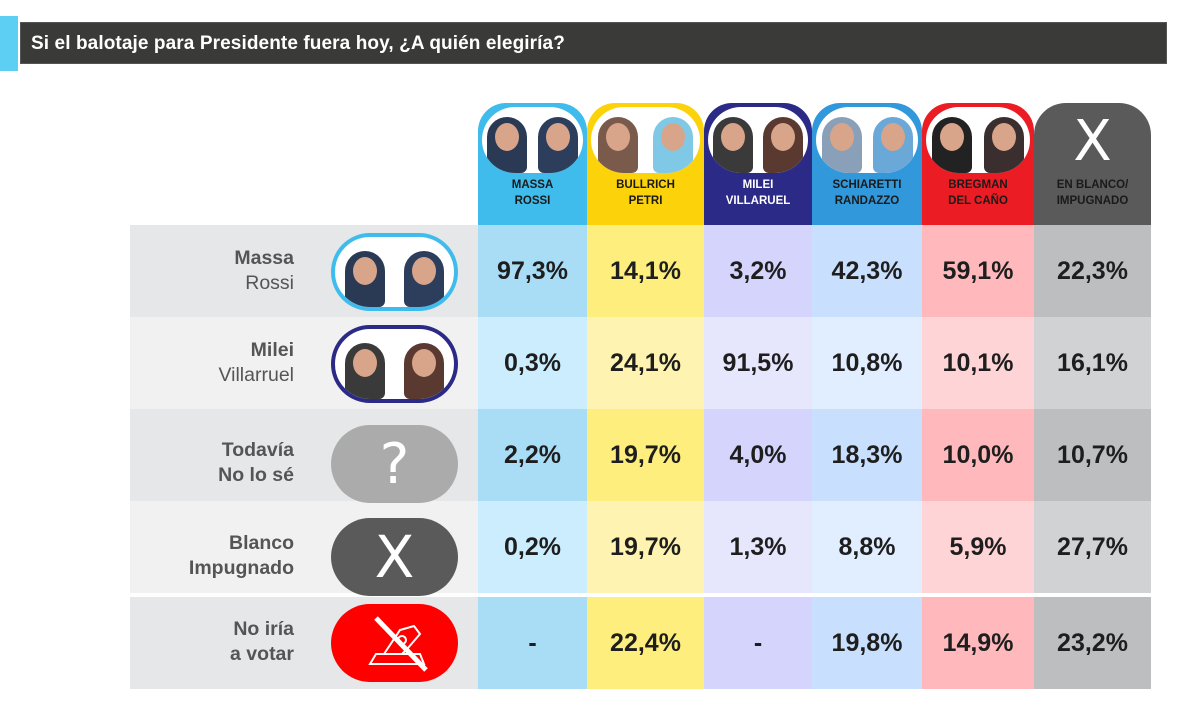  I want to click on ballot-box-crossed-icon, so click(397, 644).